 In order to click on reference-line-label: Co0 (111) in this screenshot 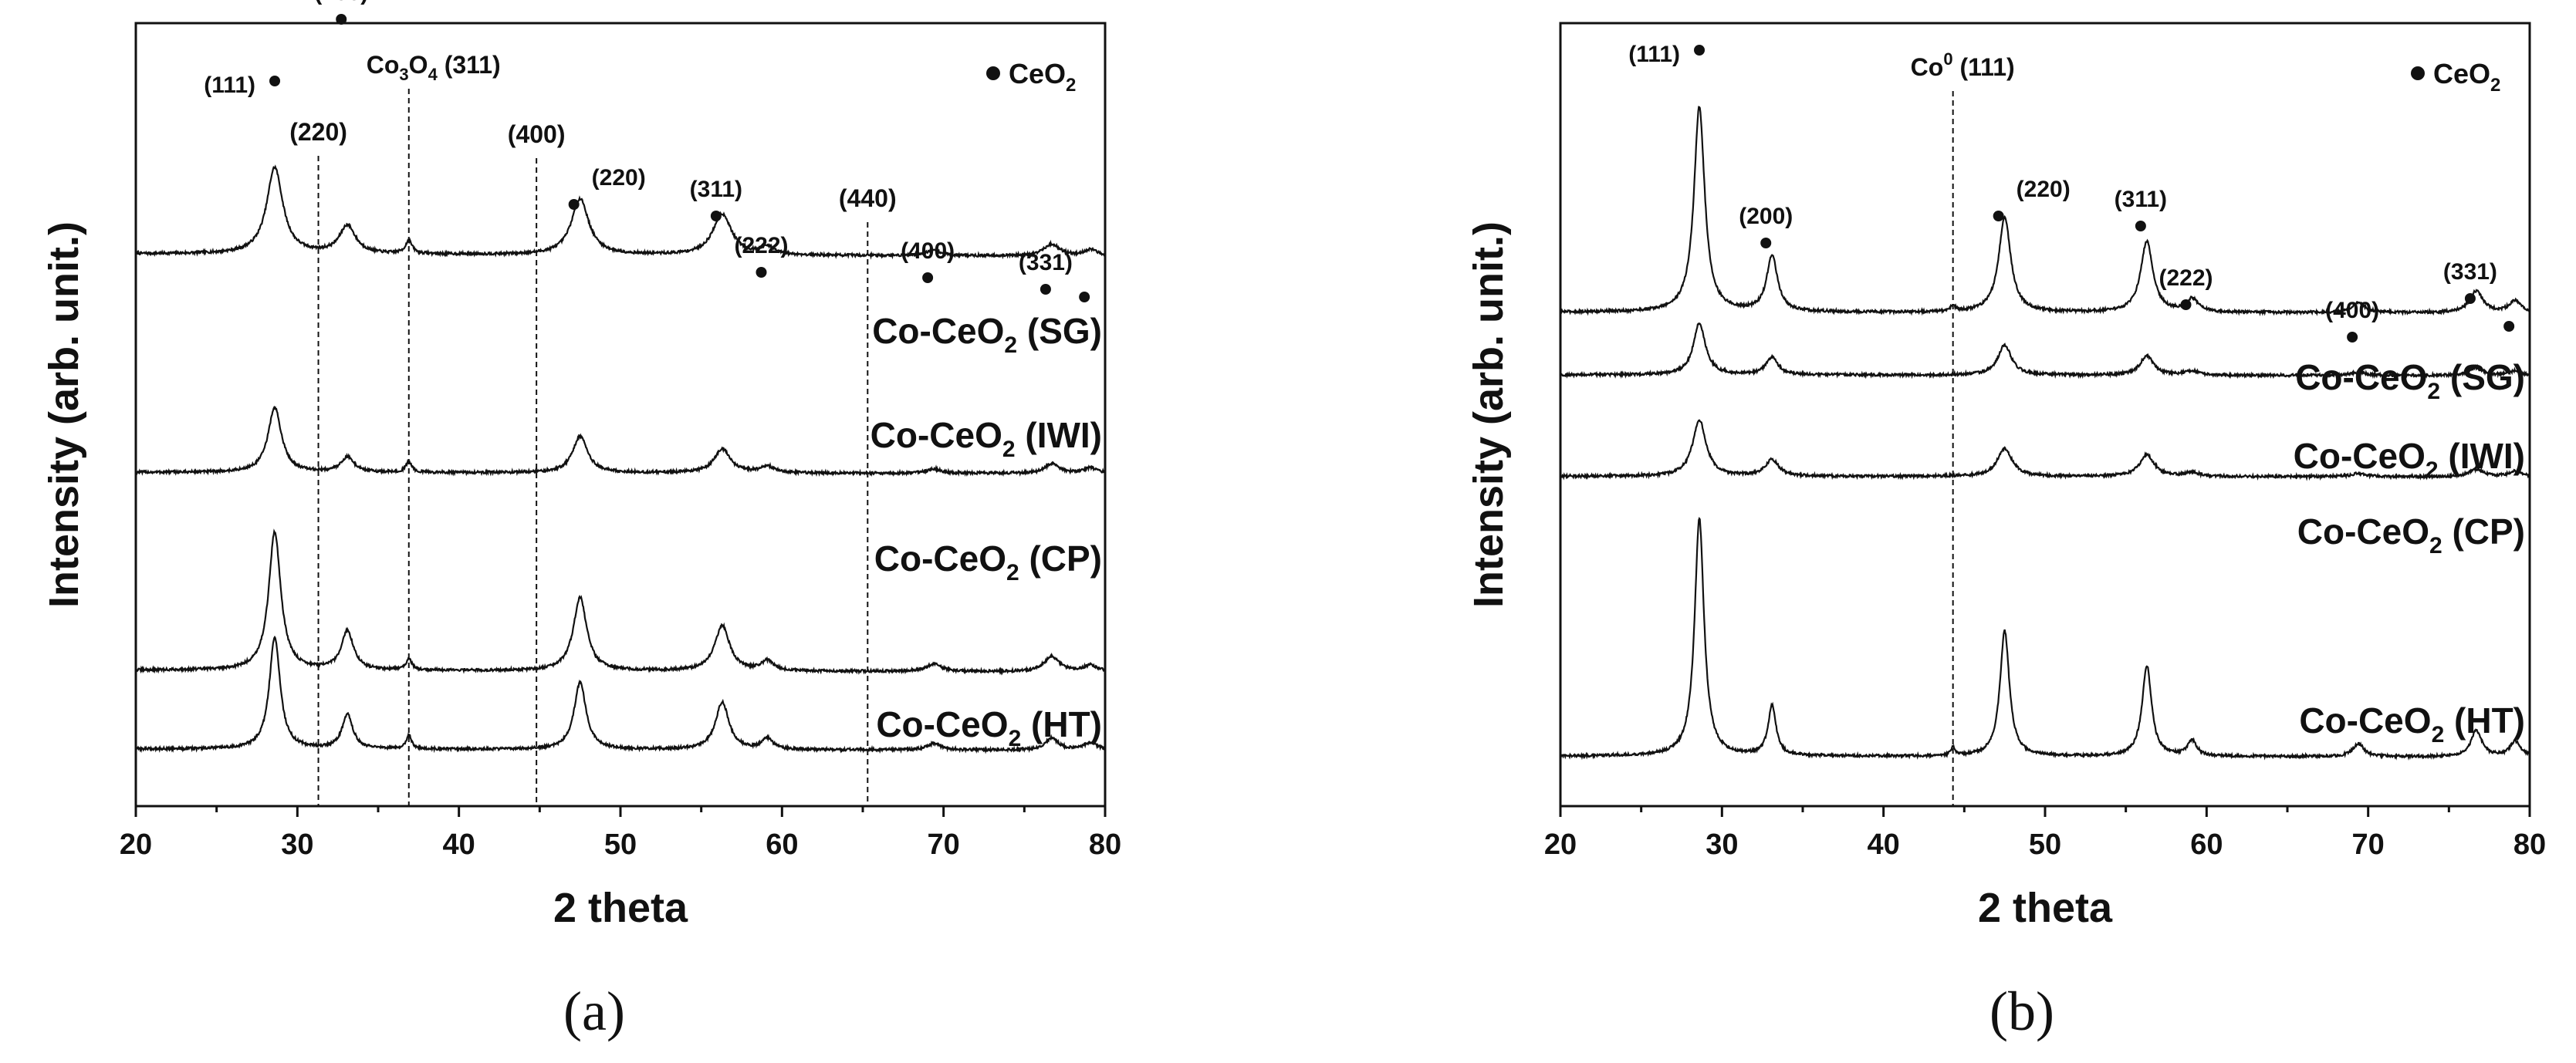, I will do `click(1963, 65)`.